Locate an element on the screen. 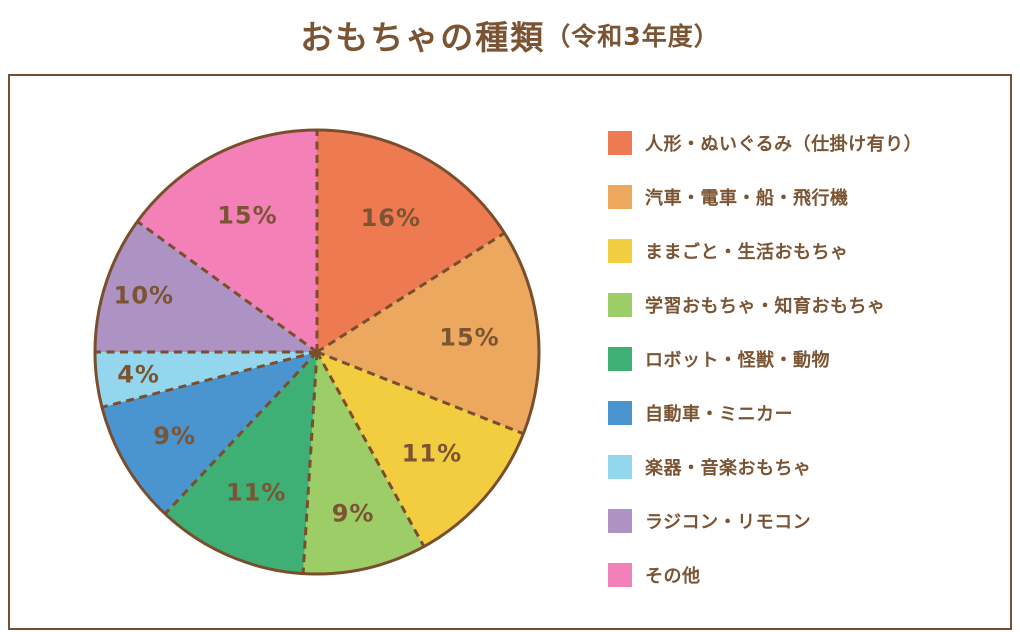  pie-slice-label-0: 16% is located at coordinates (391, 218).